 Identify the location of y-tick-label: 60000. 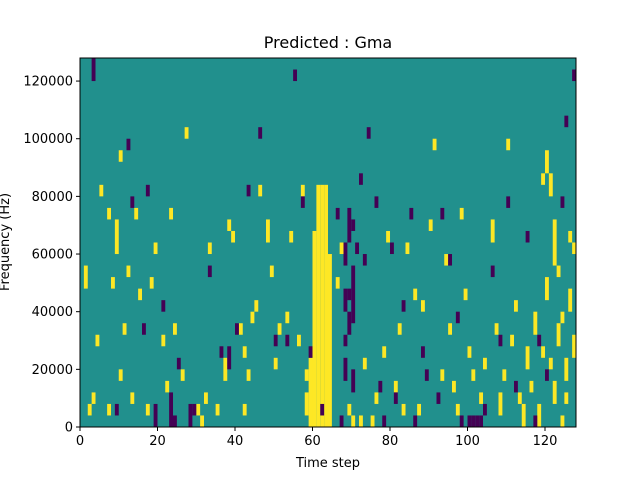
(52, 255).